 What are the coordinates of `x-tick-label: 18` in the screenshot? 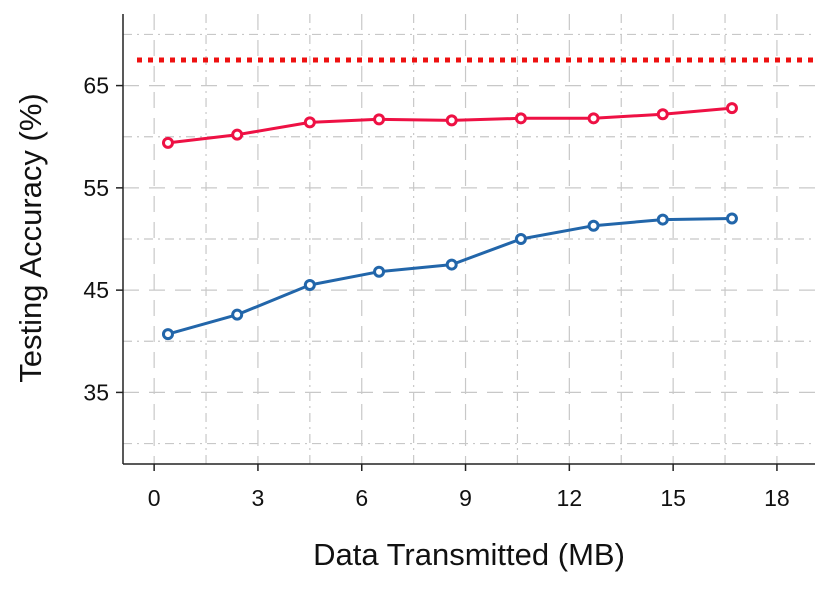 It's located at (777, 498).